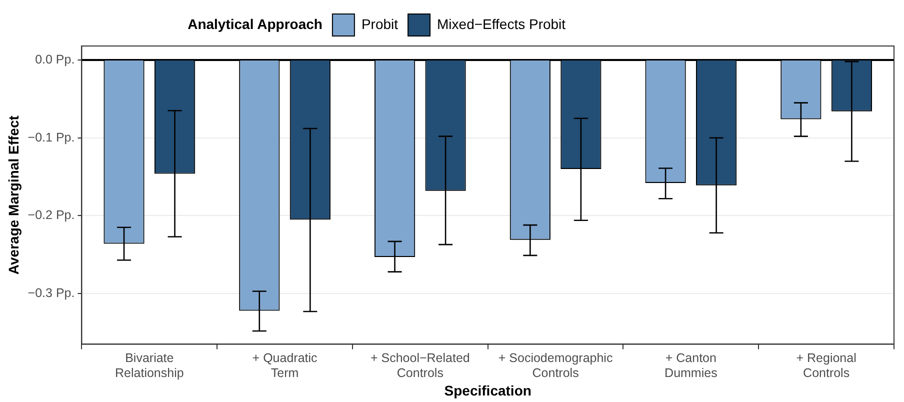  Describe the element at coordinates (488, 390) in the screenshot. I see `x-axis-title: Specification` at that location.